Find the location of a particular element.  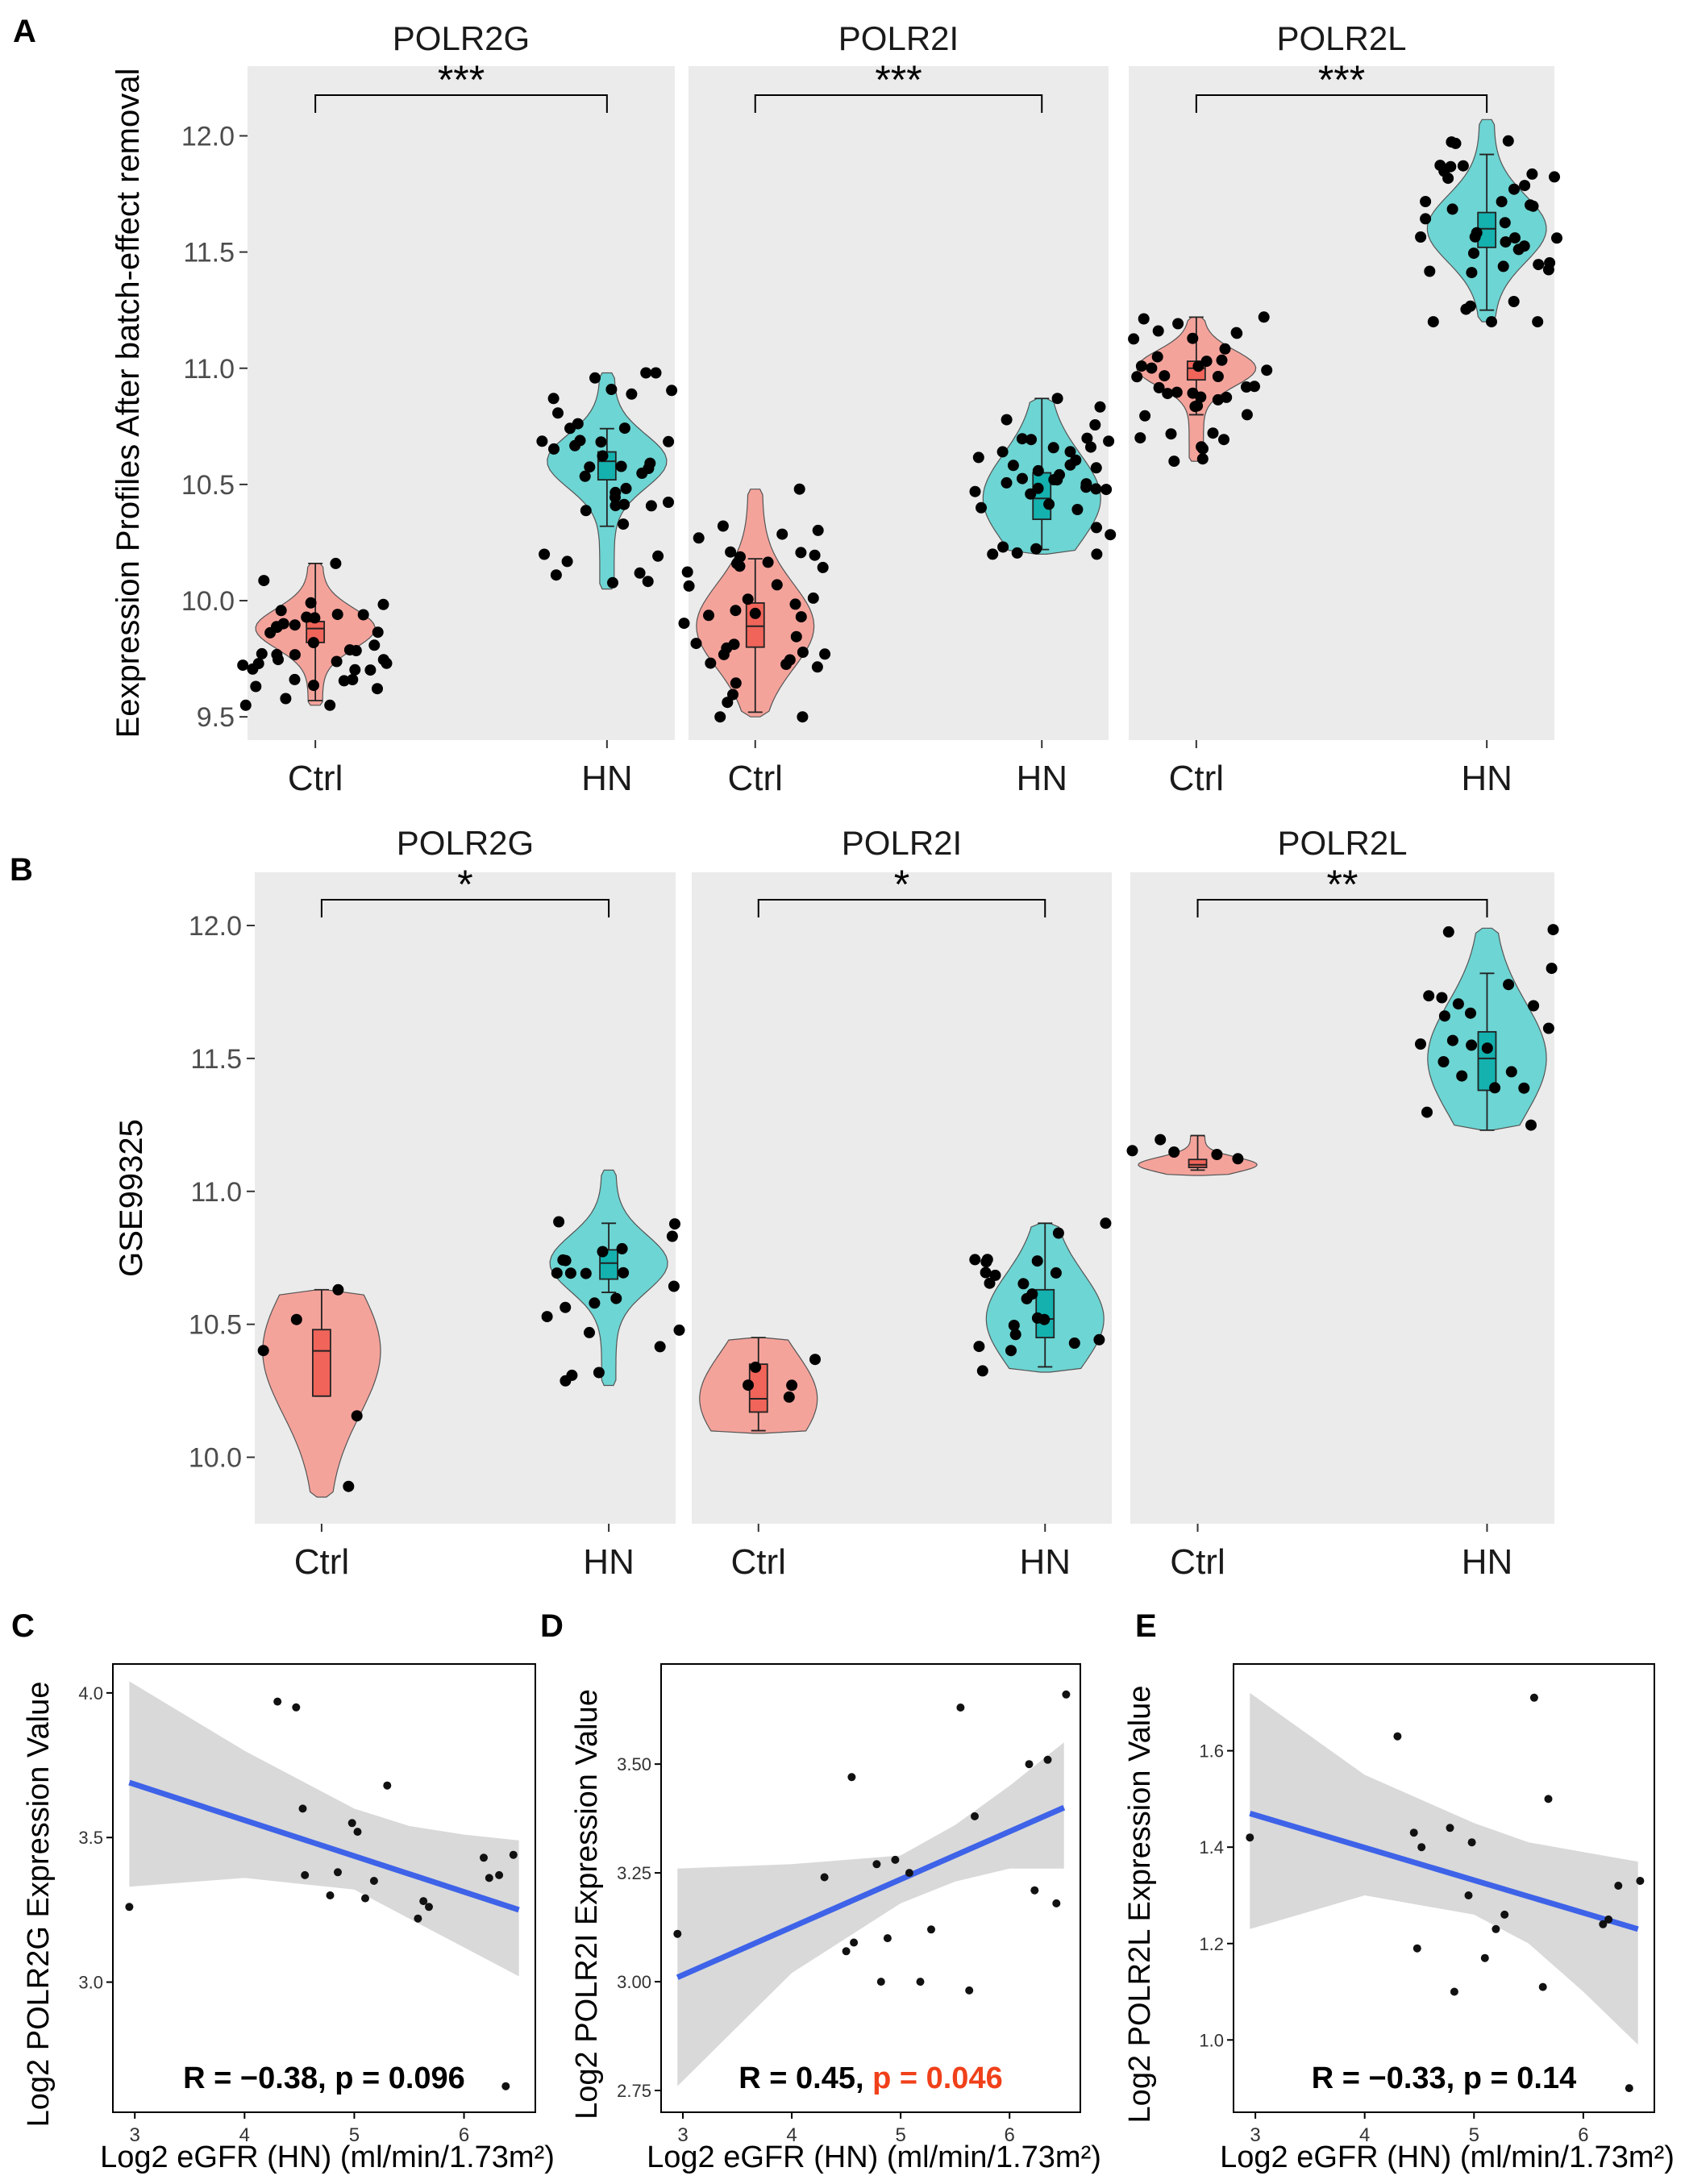

a-y-tick-label: 10.0 is located at coordinates (208, 601).